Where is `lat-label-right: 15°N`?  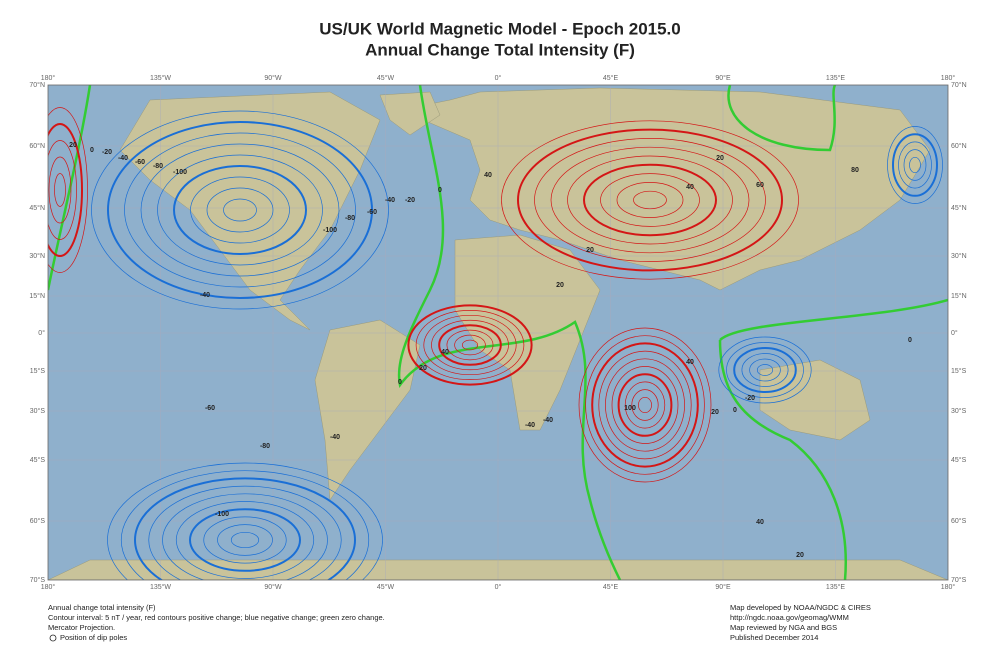 lat-label-right: 15°N is located at coordinates (959, 296).